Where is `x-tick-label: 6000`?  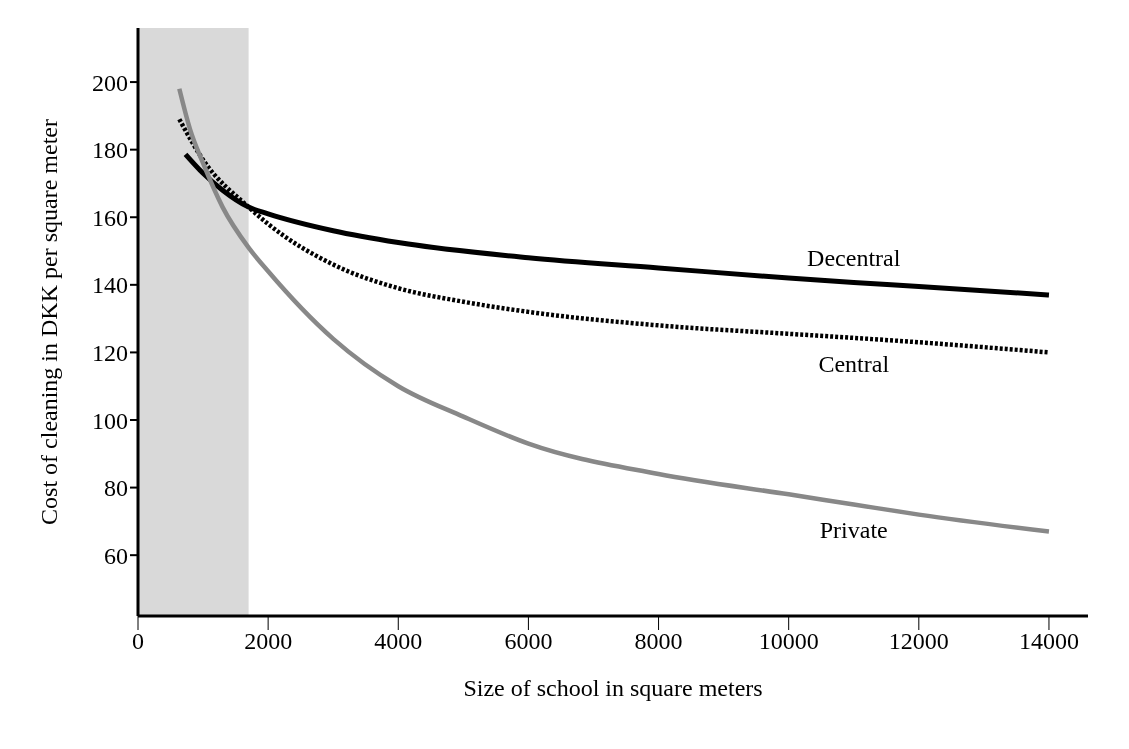
x-tick-label: 6000 is located at coordinates (528, 641).